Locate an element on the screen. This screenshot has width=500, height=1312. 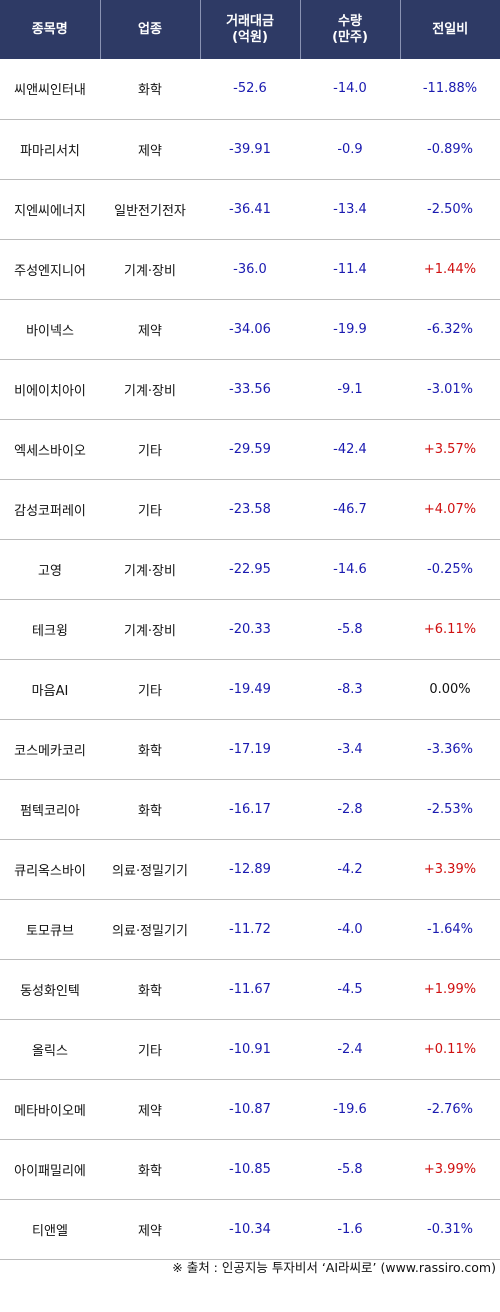
table-row: 씨앤씨인터내 화학 -52.6 -14.0 -11.88% is located at coordinates (250, 89).